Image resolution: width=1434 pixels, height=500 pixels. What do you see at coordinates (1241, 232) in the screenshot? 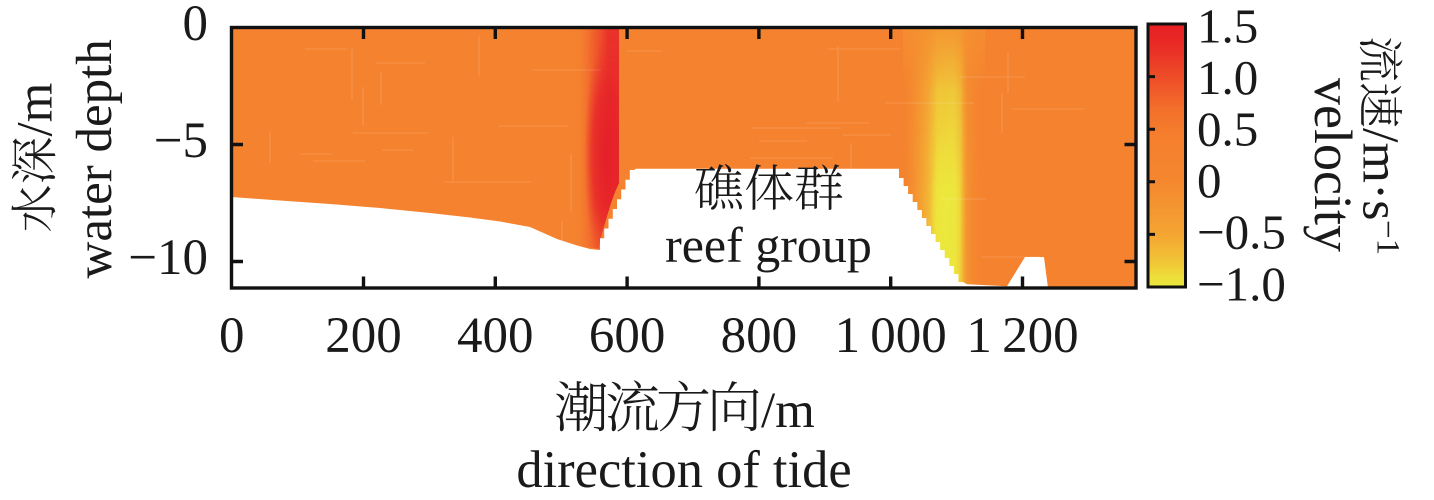
I see `svg-text: −0.5` at bounding box center [1241, 232].